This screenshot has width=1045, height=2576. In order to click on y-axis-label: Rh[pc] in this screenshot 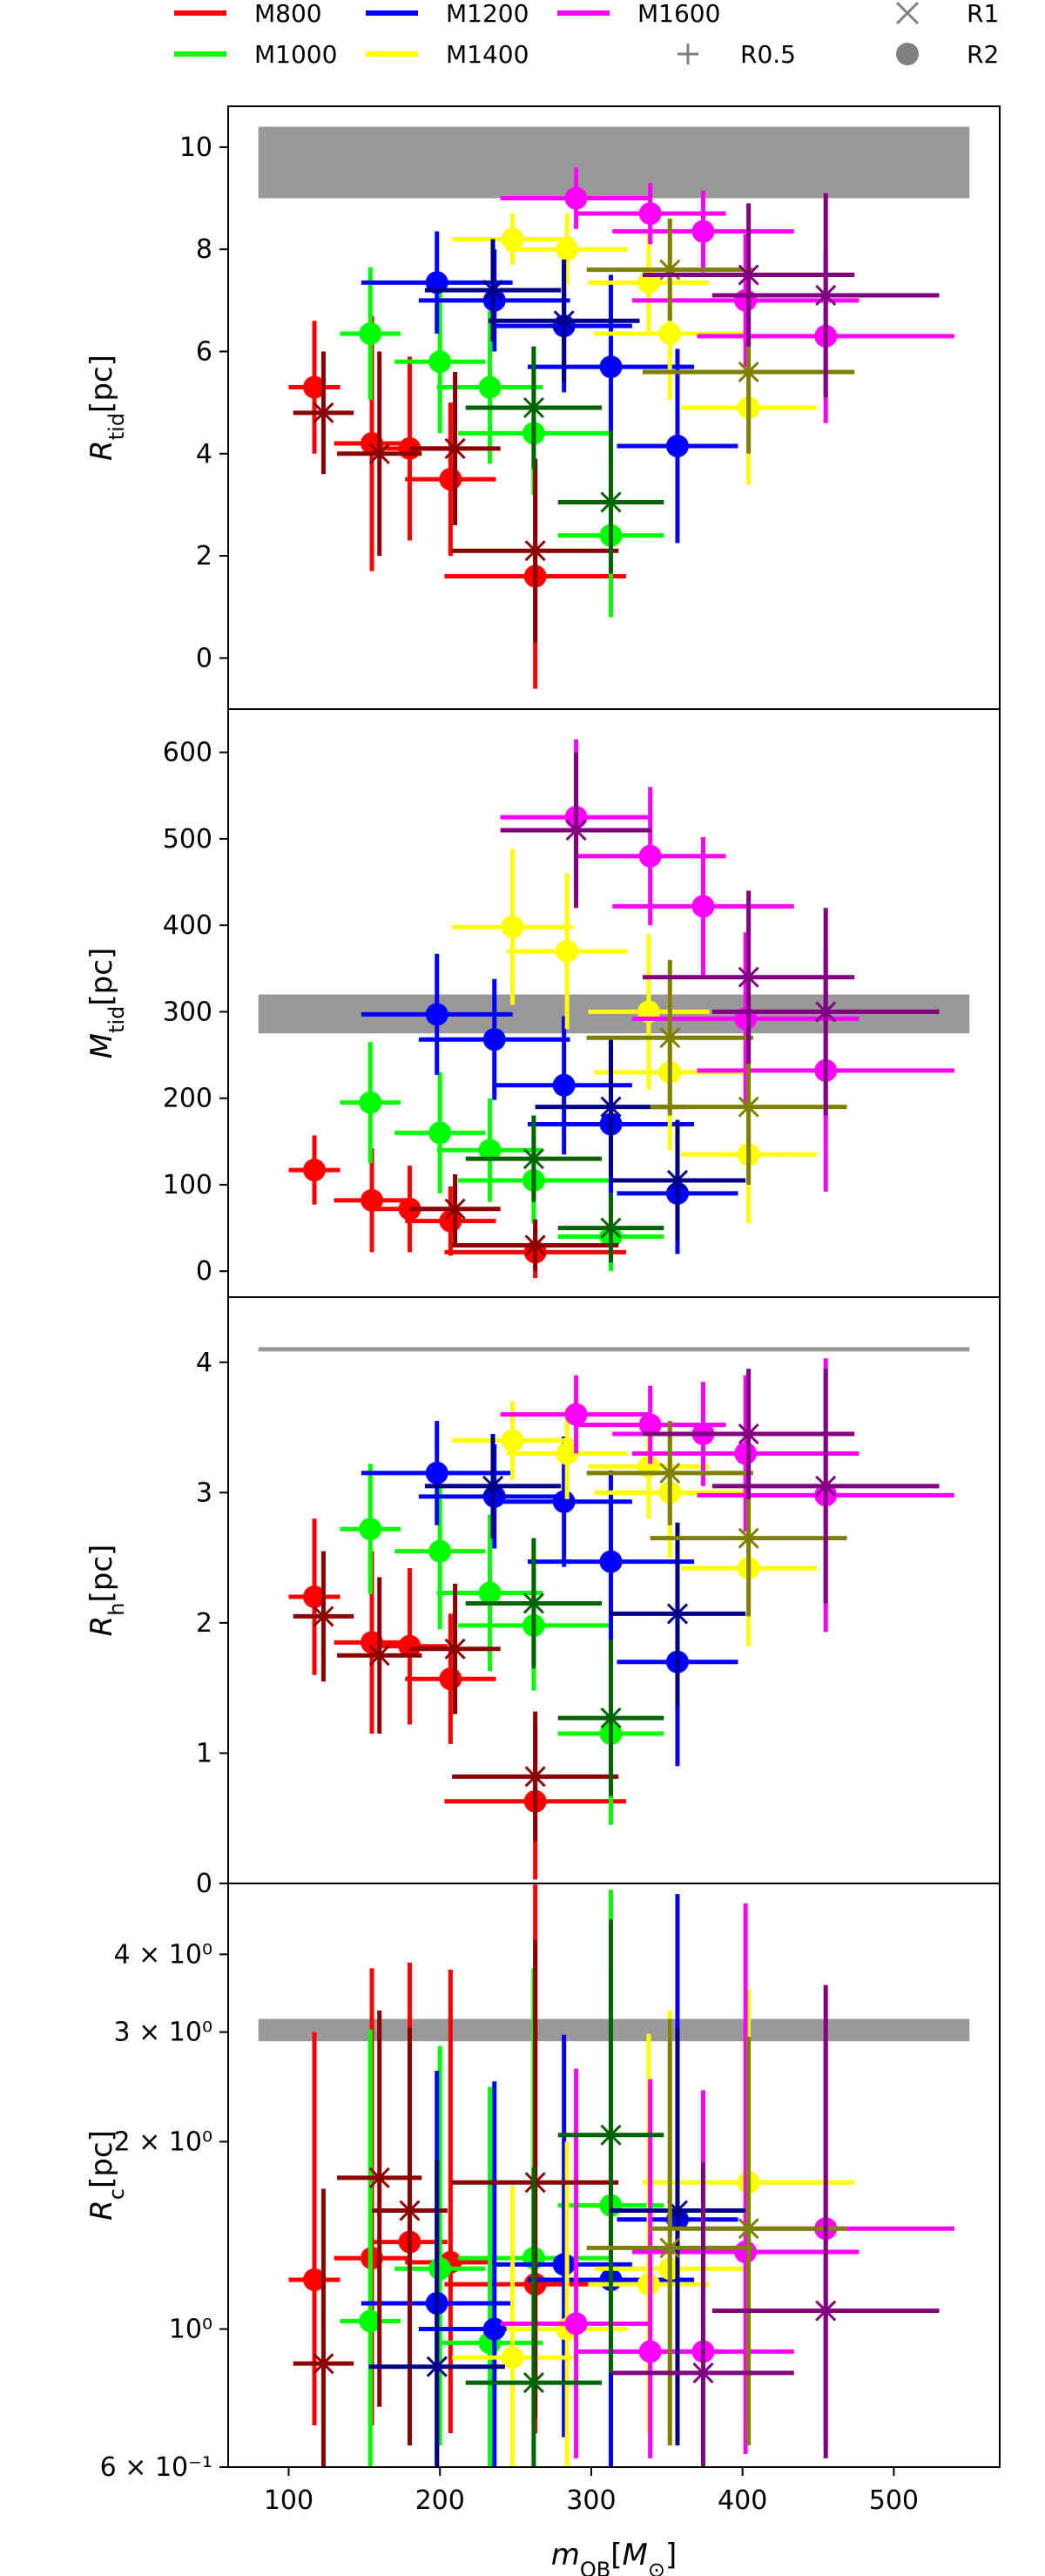, I will do `click(106, 1591)`.